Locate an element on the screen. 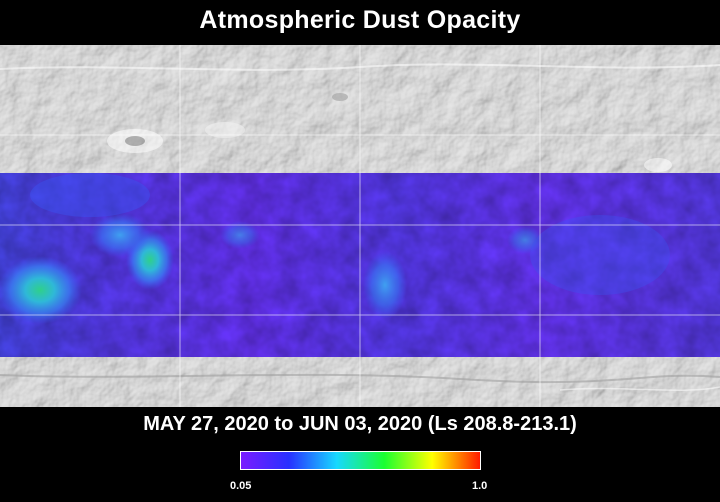  colorbar-max-label: 1.0 is located at coordinates (480, 486).